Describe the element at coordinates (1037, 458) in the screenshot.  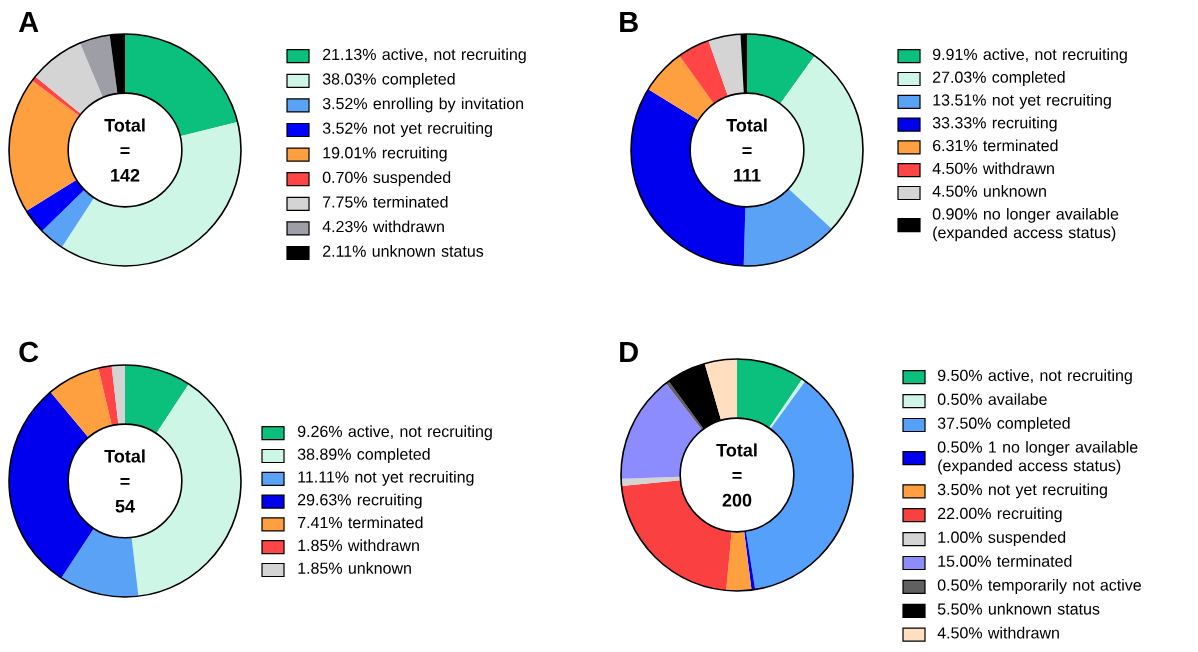
I see `legend-label: 0.50% 1 no longer available (expanded access status)` at that location.